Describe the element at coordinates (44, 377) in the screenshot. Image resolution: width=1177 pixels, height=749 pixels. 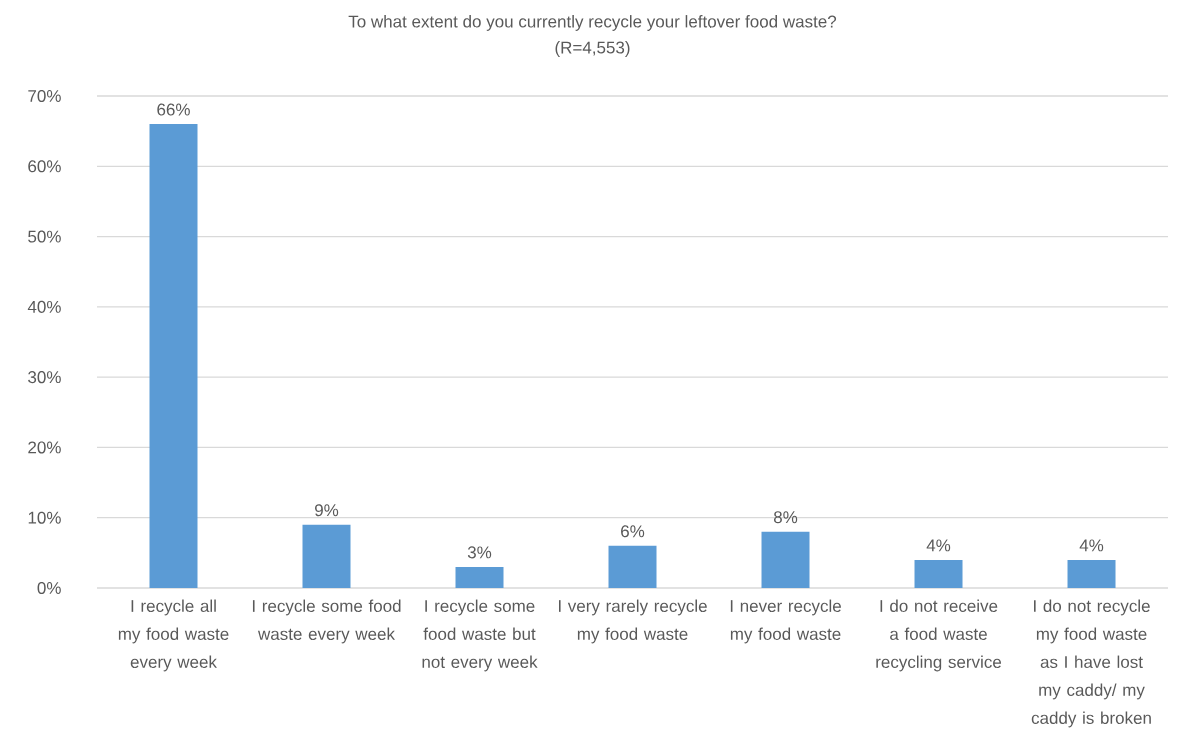
I see `y-tick-label: 30%` at that location.